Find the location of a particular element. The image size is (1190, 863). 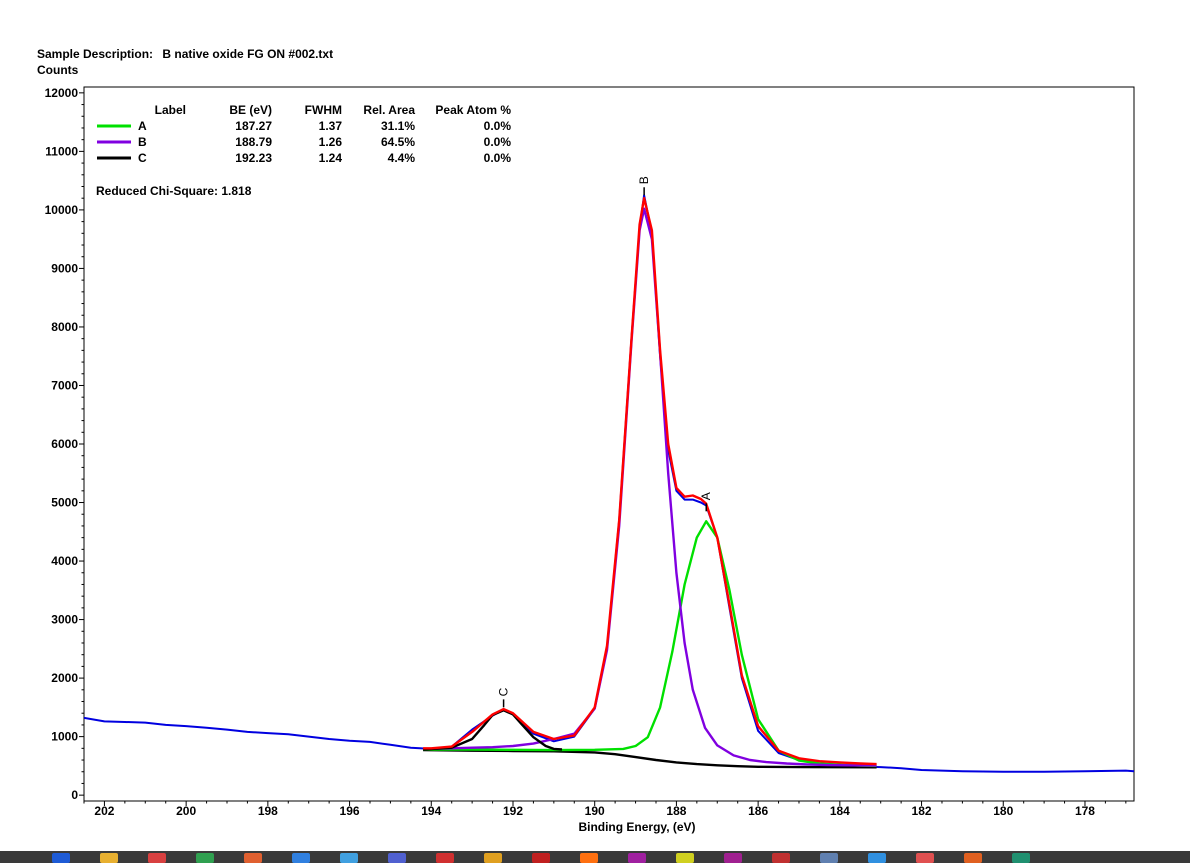

legend-value: 192.23 is located at coordinates (253, 158).